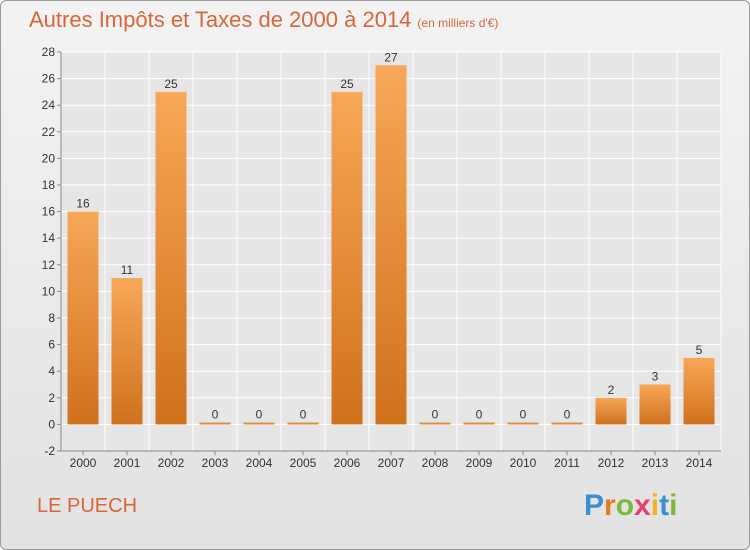 The height and width of the screenshot is (550, 750). What do you see at coordinates (49, 79) in the screenshot?
I see `y-tick-label: 26` at bounding box center [49, 79].